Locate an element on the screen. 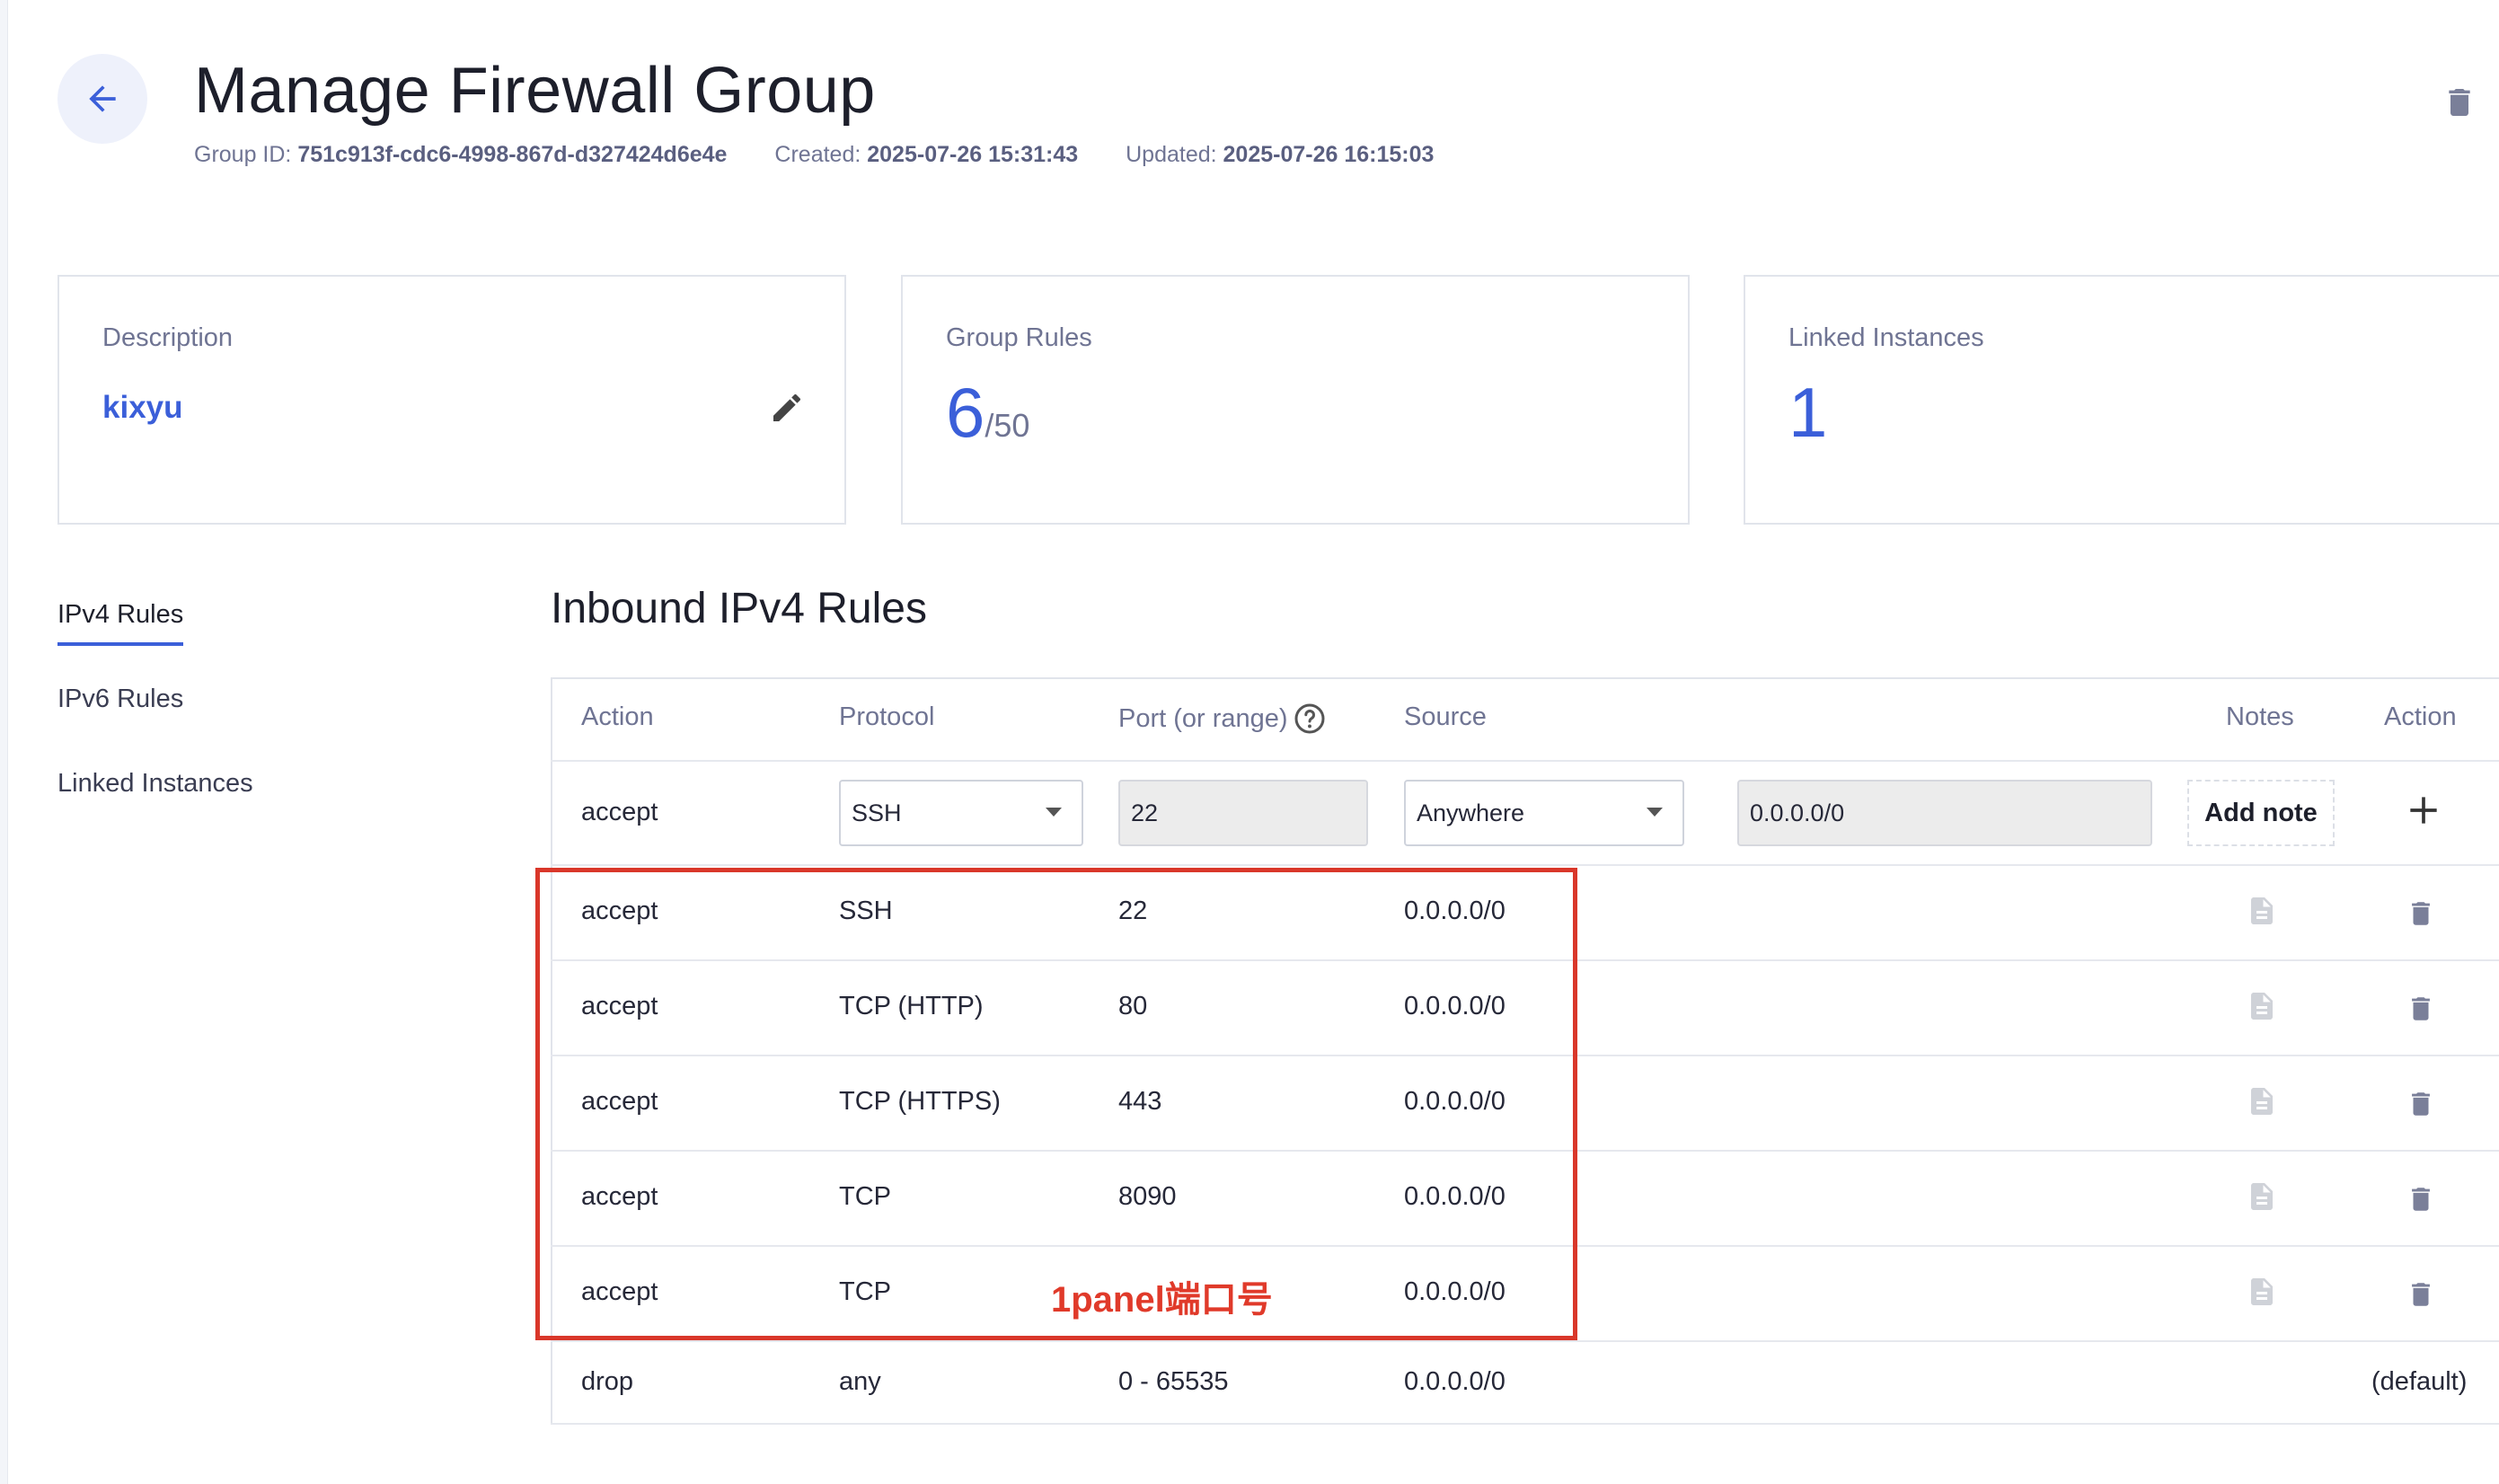  col-header-row-action: Action is located at coordinates (2420, 717).